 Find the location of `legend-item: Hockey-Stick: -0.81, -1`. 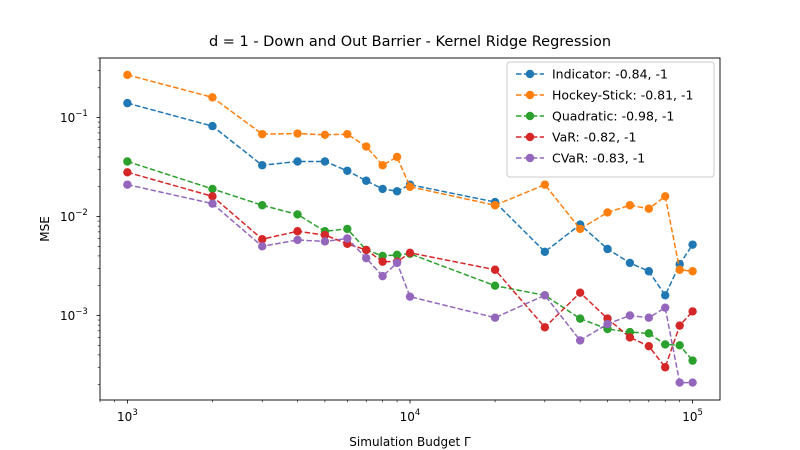

legend-item: Hockey-Stick: -0.81, -1 is located at coordinates (604, 95).